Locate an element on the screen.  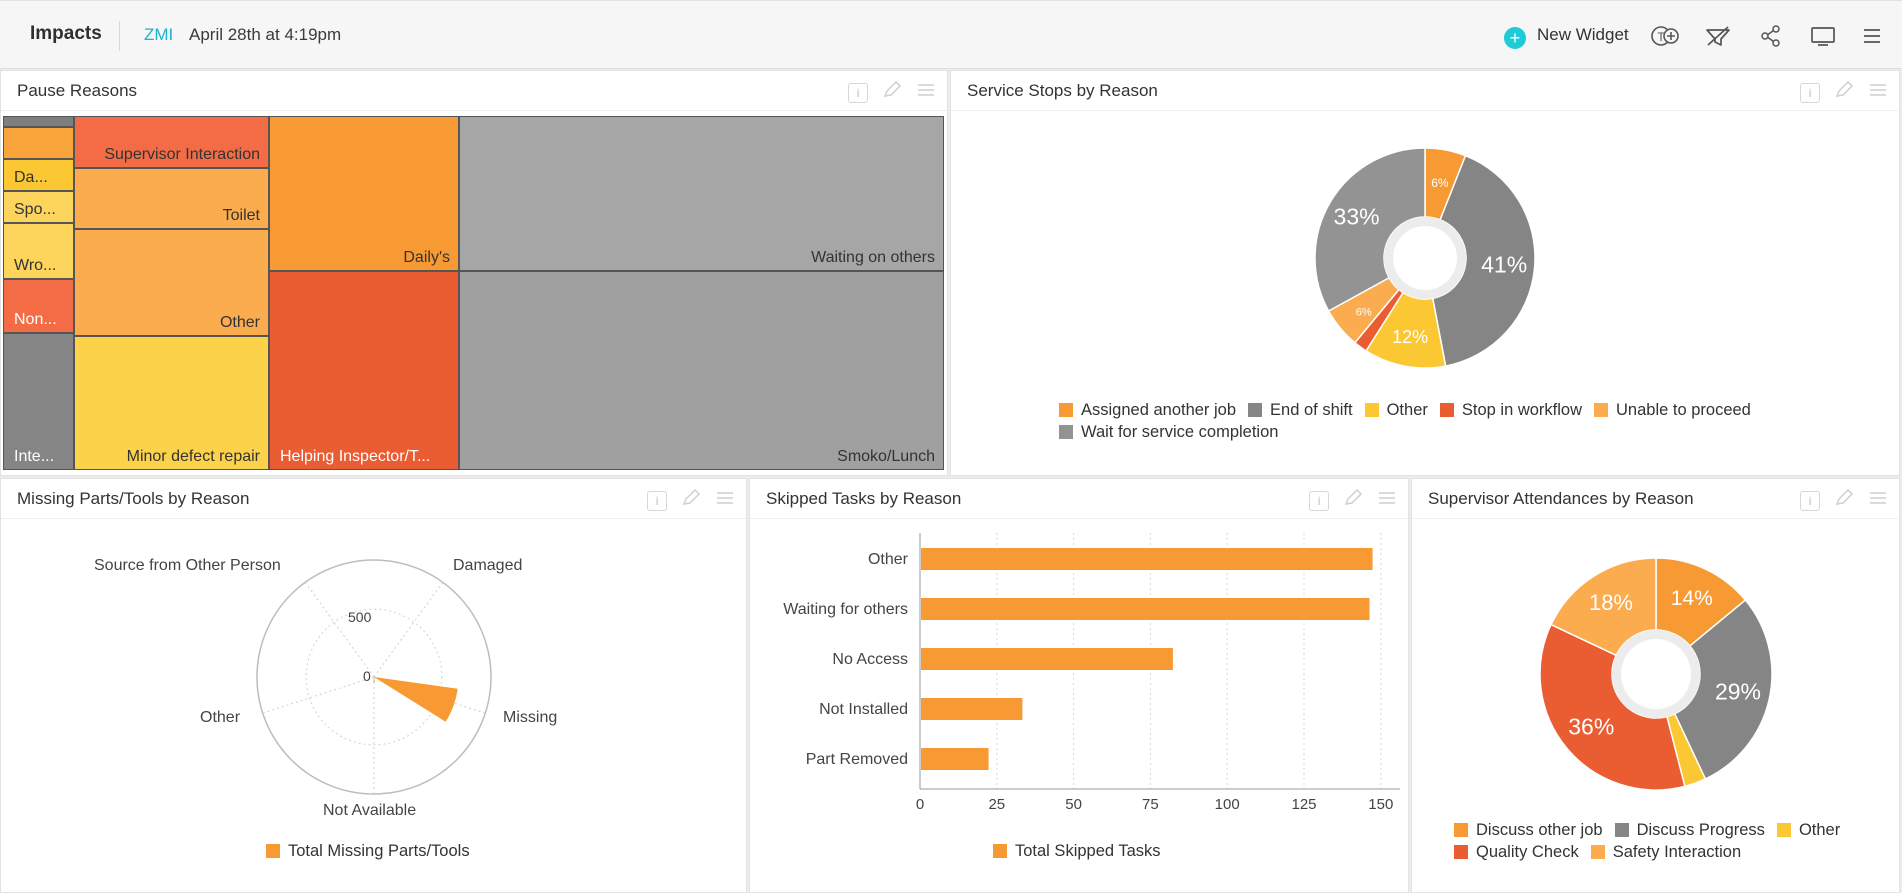
treemap-cell-minor-defect-repair: Minor defect repair is located at coordinates (171, 403).